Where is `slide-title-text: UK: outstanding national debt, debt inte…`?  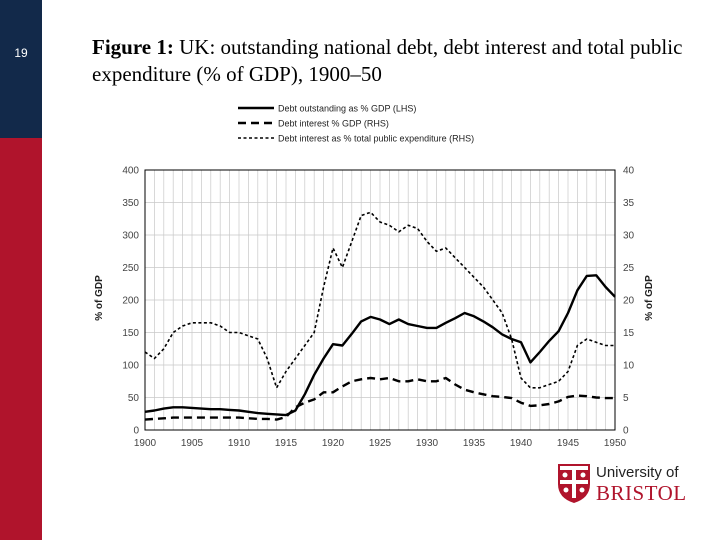 slide-title-text: UK: outstanding national debt, debt inte… is located at coordinates (387, 60).